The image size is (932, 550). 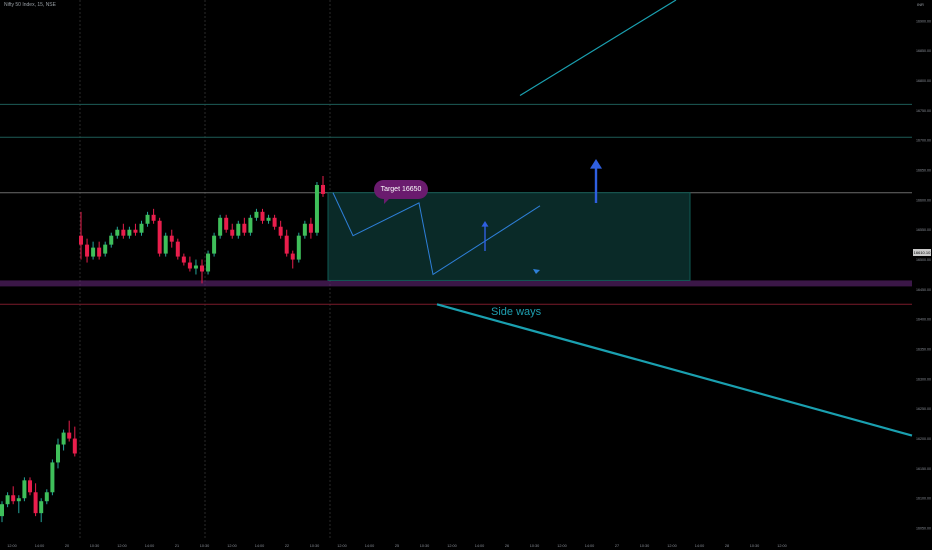 I want to click on time-tick-8: 10:30, so click(x=205, y=546).